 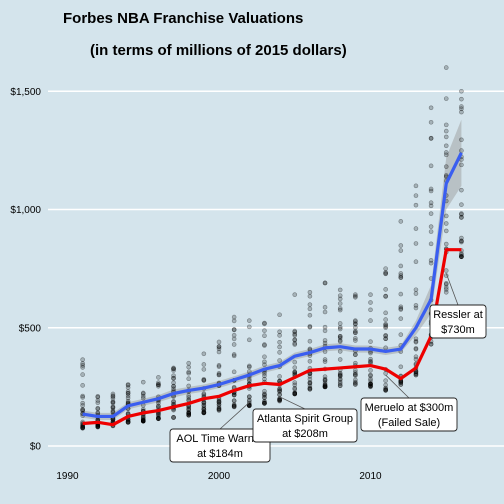 What do you see at coordinates (220, 445) in the screenshot?
I see `annotation-box` at bounding box center [220, 445].